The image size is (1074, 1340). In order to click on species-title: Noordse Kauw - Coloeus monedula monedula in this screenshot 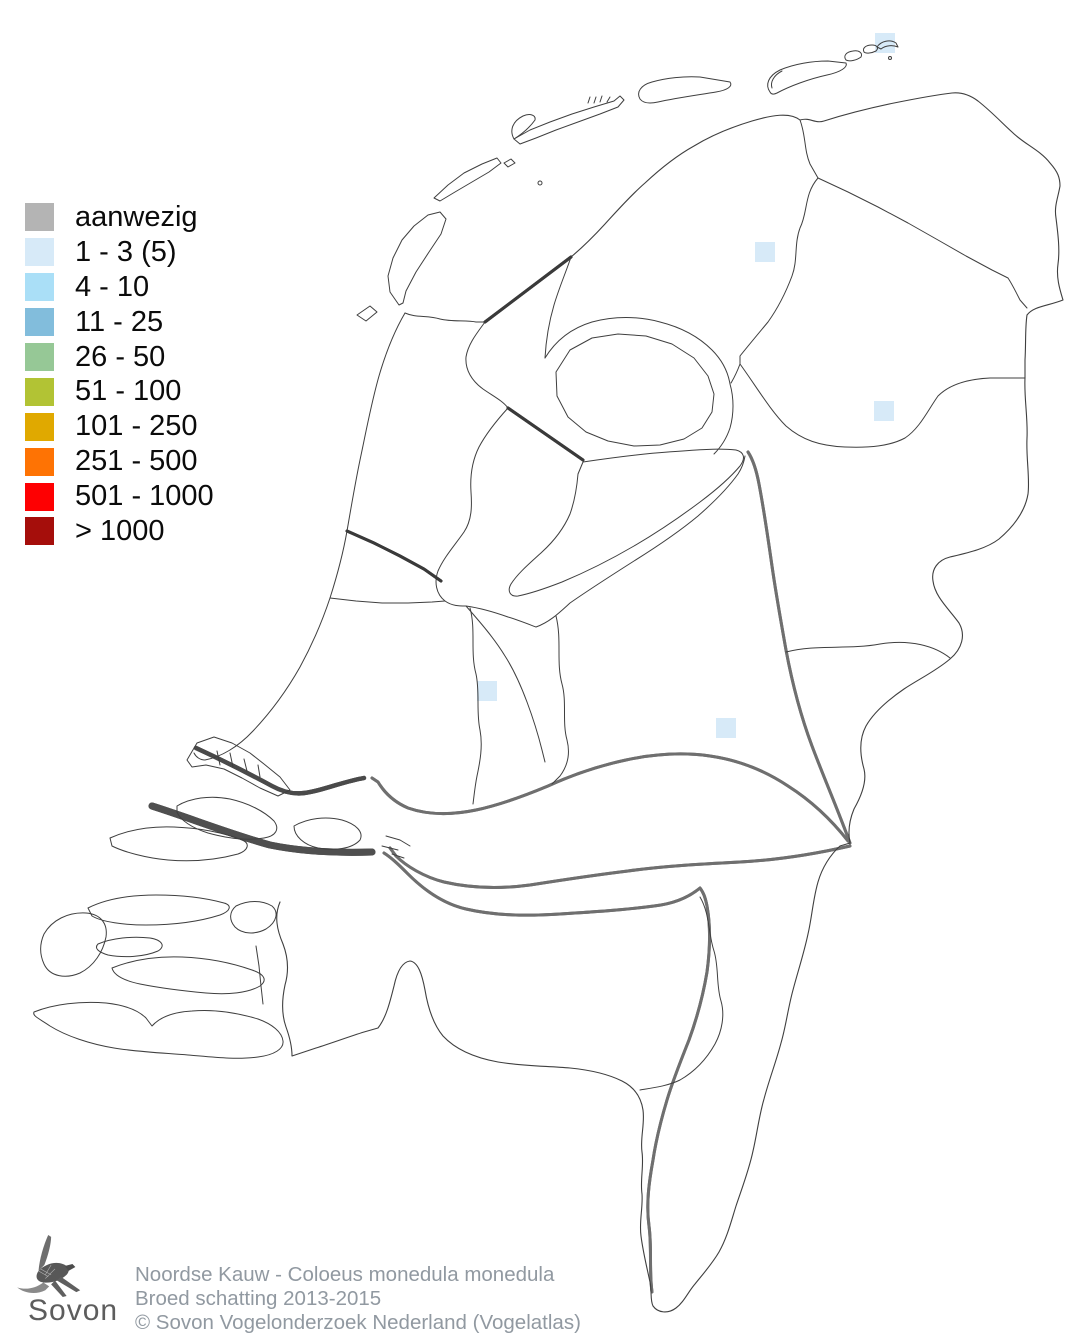, I will do `click(345, 1274)`.